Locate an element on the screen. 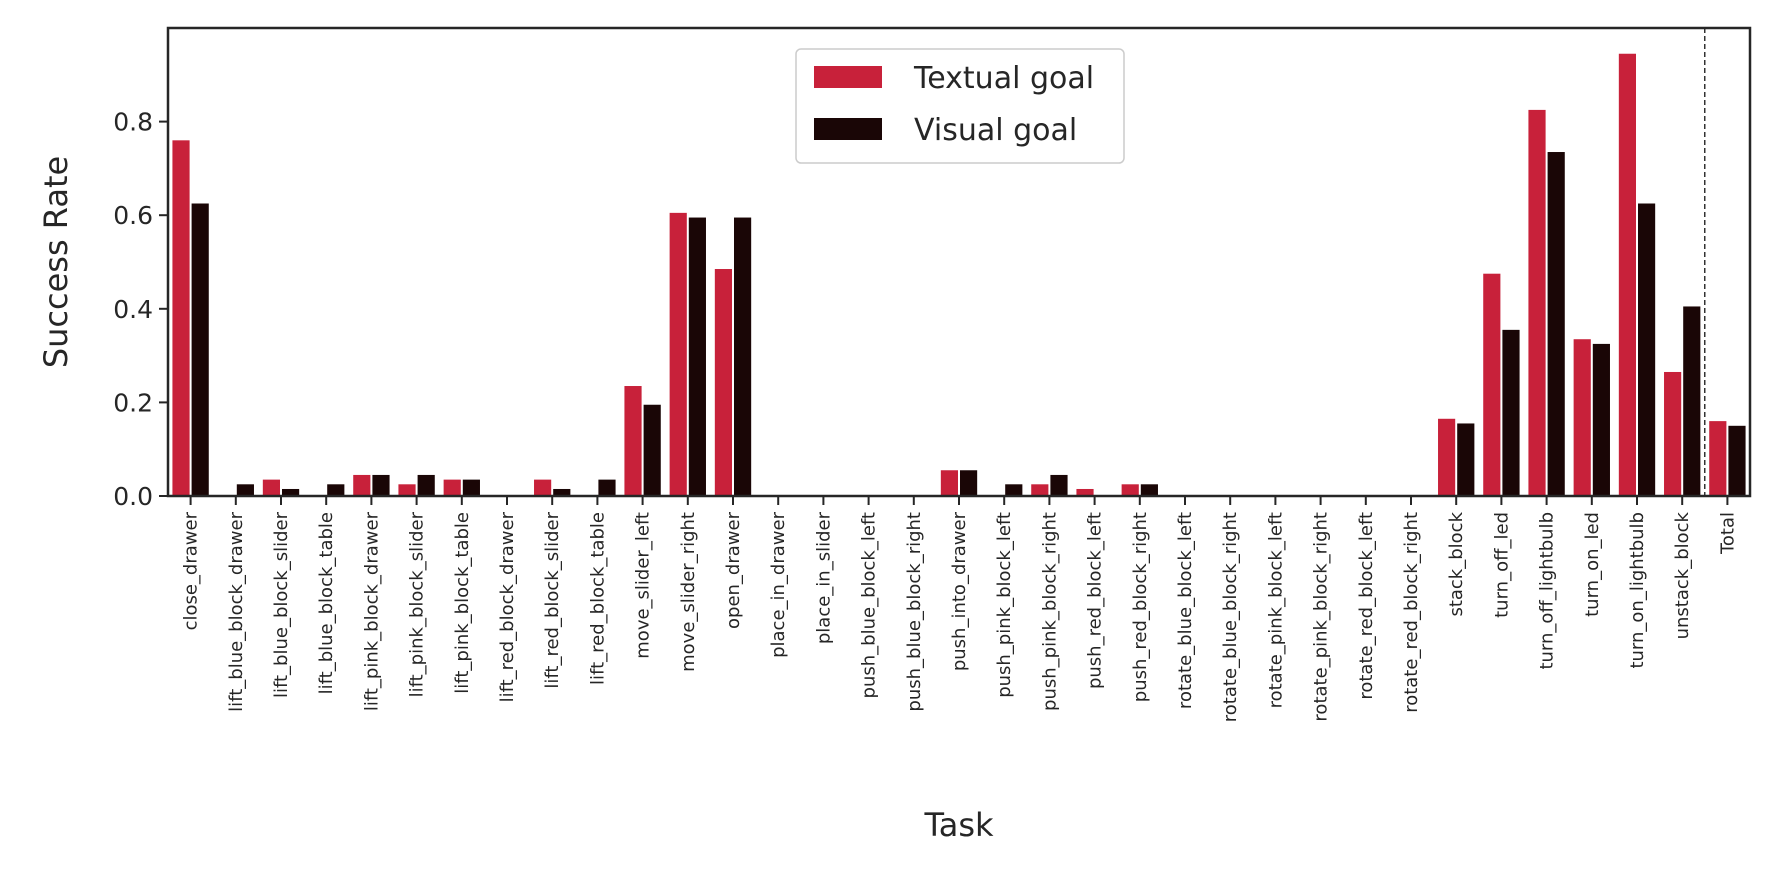  y-tick-label: 0.8 is located at coordinates (133, 122).